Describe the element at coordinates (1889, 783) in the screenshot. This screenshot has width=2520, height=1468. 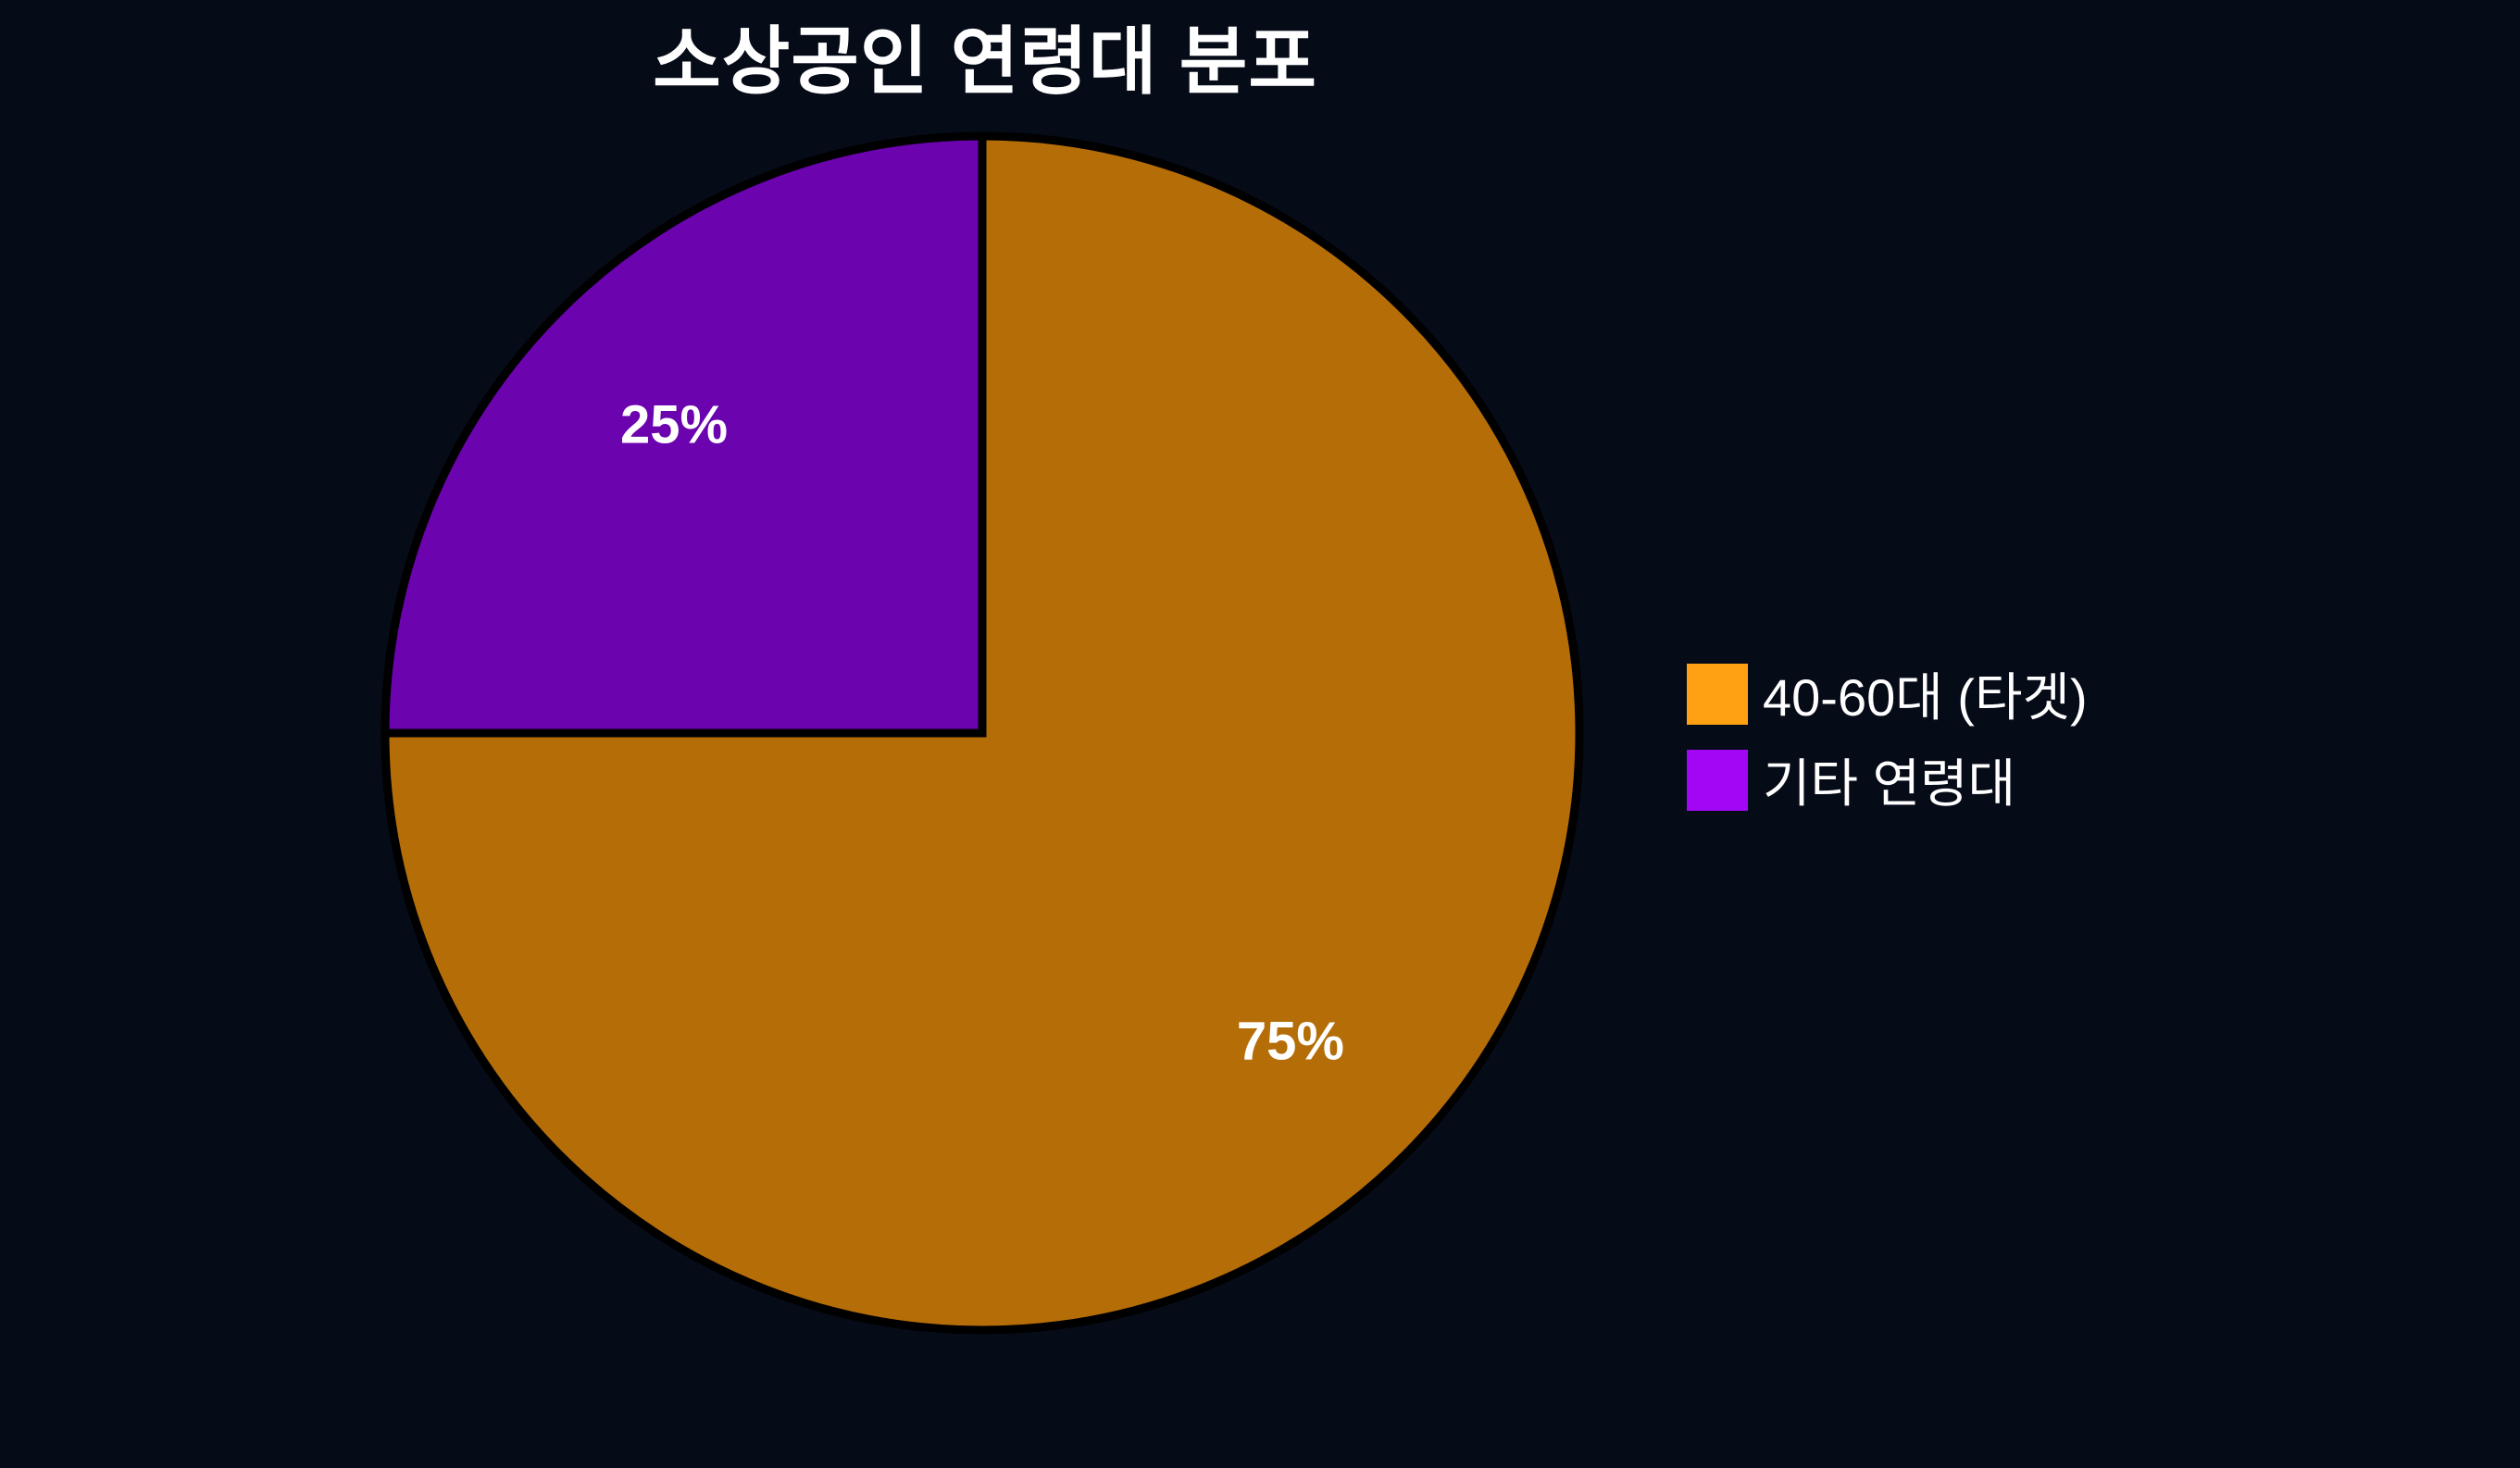
I see `legend-label-other: 기타 연령대` at that location.